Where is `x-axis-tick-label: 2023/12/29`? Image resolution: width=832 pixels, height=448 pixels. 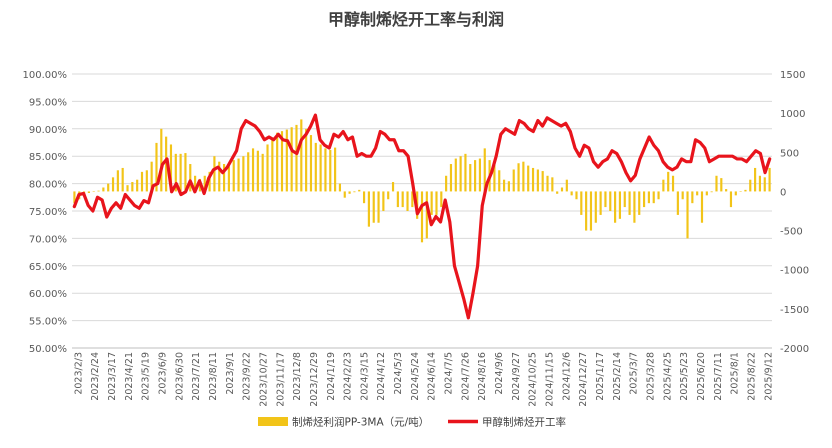 x-axis-tick-label: 2023/12/29 is located at coordinates (314, 379).